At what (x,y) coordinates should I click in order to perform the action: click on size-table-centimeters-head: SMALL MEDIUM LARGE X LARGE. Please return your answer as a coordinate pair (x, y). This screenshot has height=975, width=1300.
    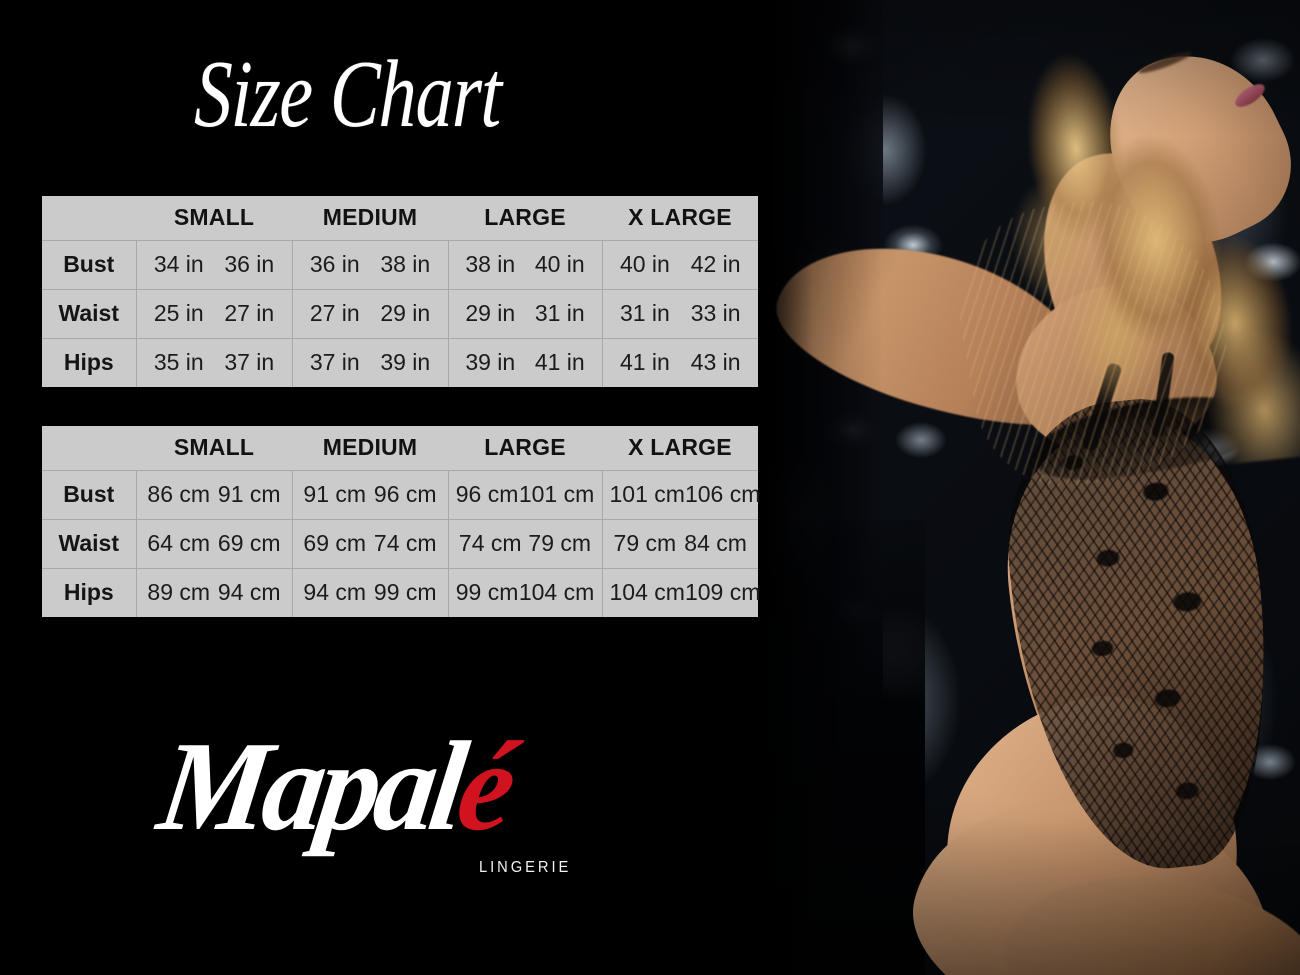
    Looking at the image, I should click on (400, 448).